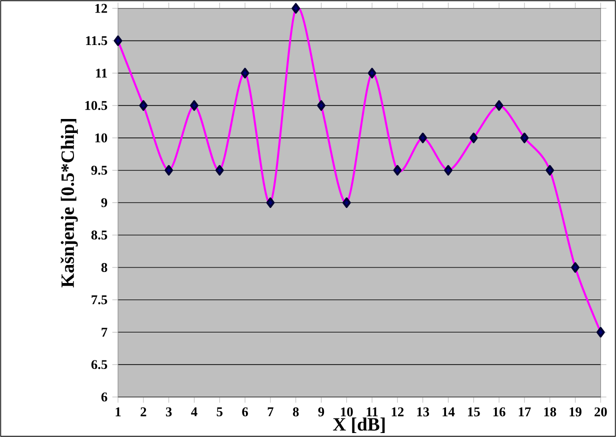  Describe the element at coordinates (347, 411) in the screenshot. I see `x-tick-label: 10` at that location.